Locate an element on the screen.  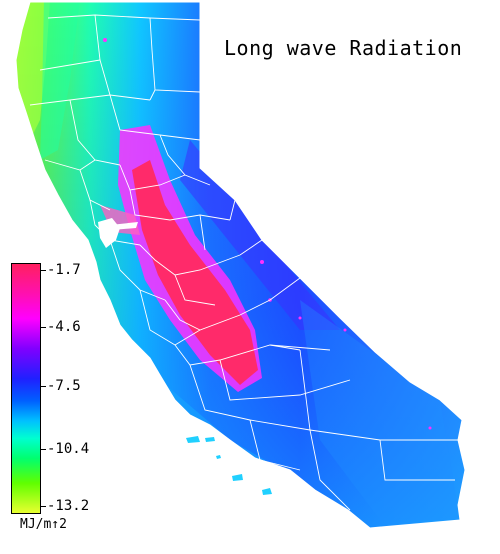
map-title: Long wave Radiation is located at coordinates (343, 48).